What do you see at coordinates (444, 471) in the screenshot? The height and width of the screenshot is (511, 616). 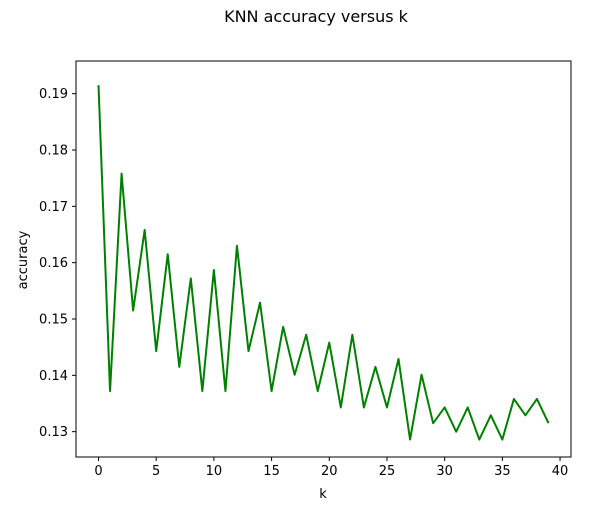 I see `x-tick-label: 30` at bounding box center [444, 471].